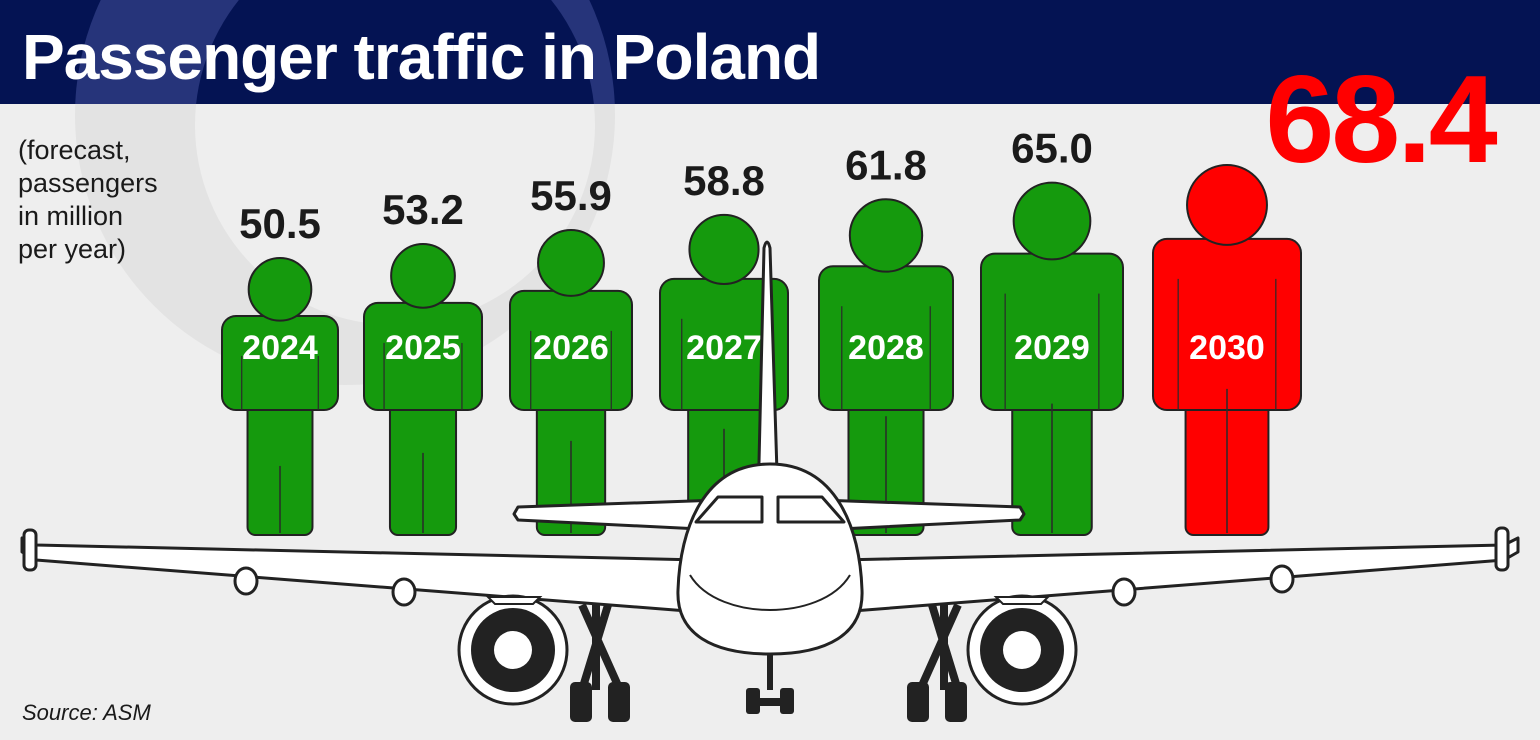 The height and width of the screenshot is (740, 1540). What do you see at coordinates (74, 150) in the screenshot?
I see `subtitle-line: (forecast,` at bounding box center [74, 150].